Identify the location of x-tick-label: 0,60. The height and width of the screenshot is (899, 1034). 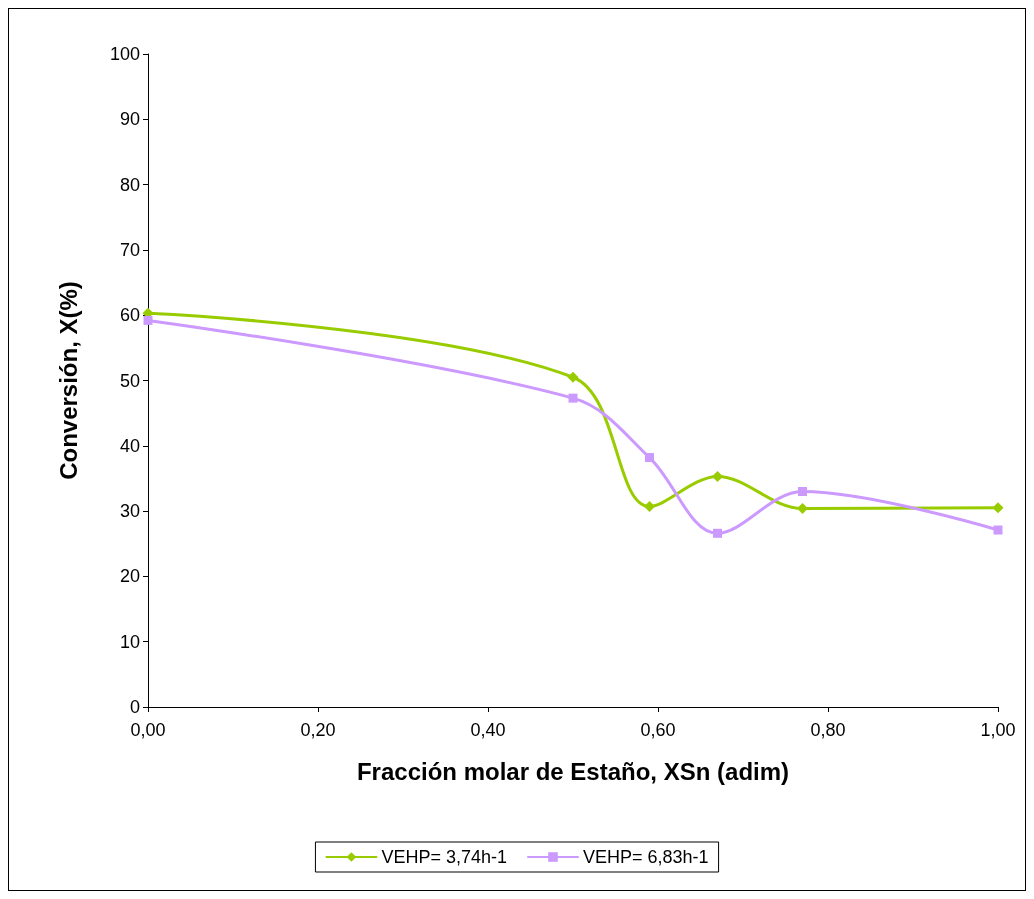
(658, 730).